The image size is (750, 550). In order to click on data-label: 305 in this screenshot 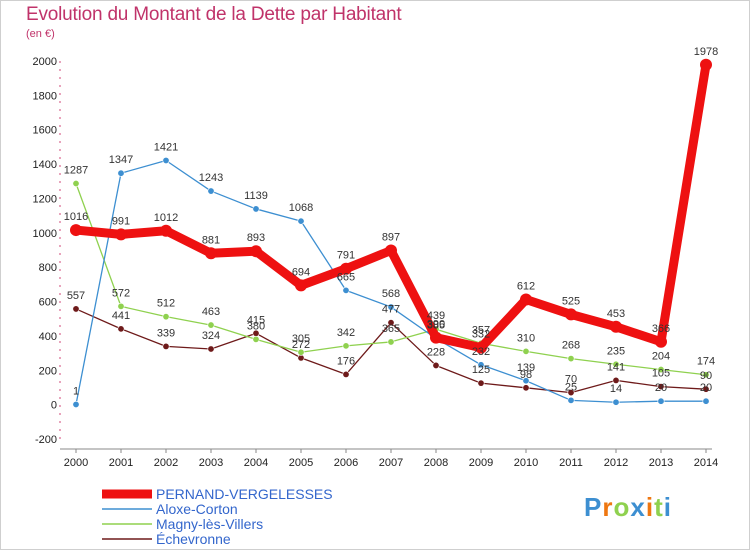, I will do `click(301, 339)`.